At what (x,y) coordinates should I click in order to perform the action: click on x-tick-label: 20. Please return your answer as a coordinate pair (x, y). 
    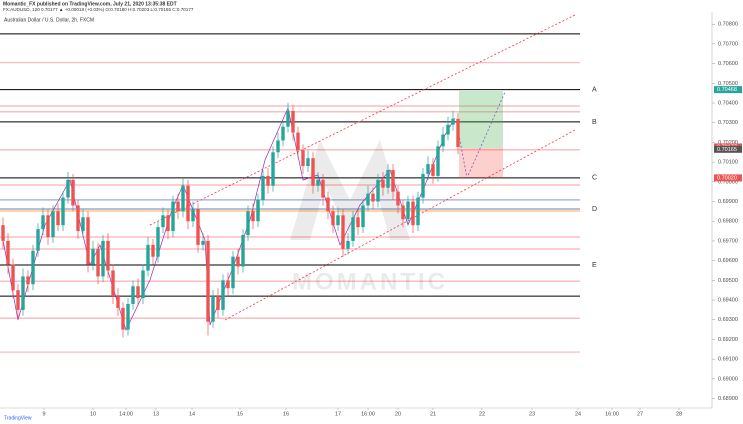
    Looking at the image, I should click on (398, 414).